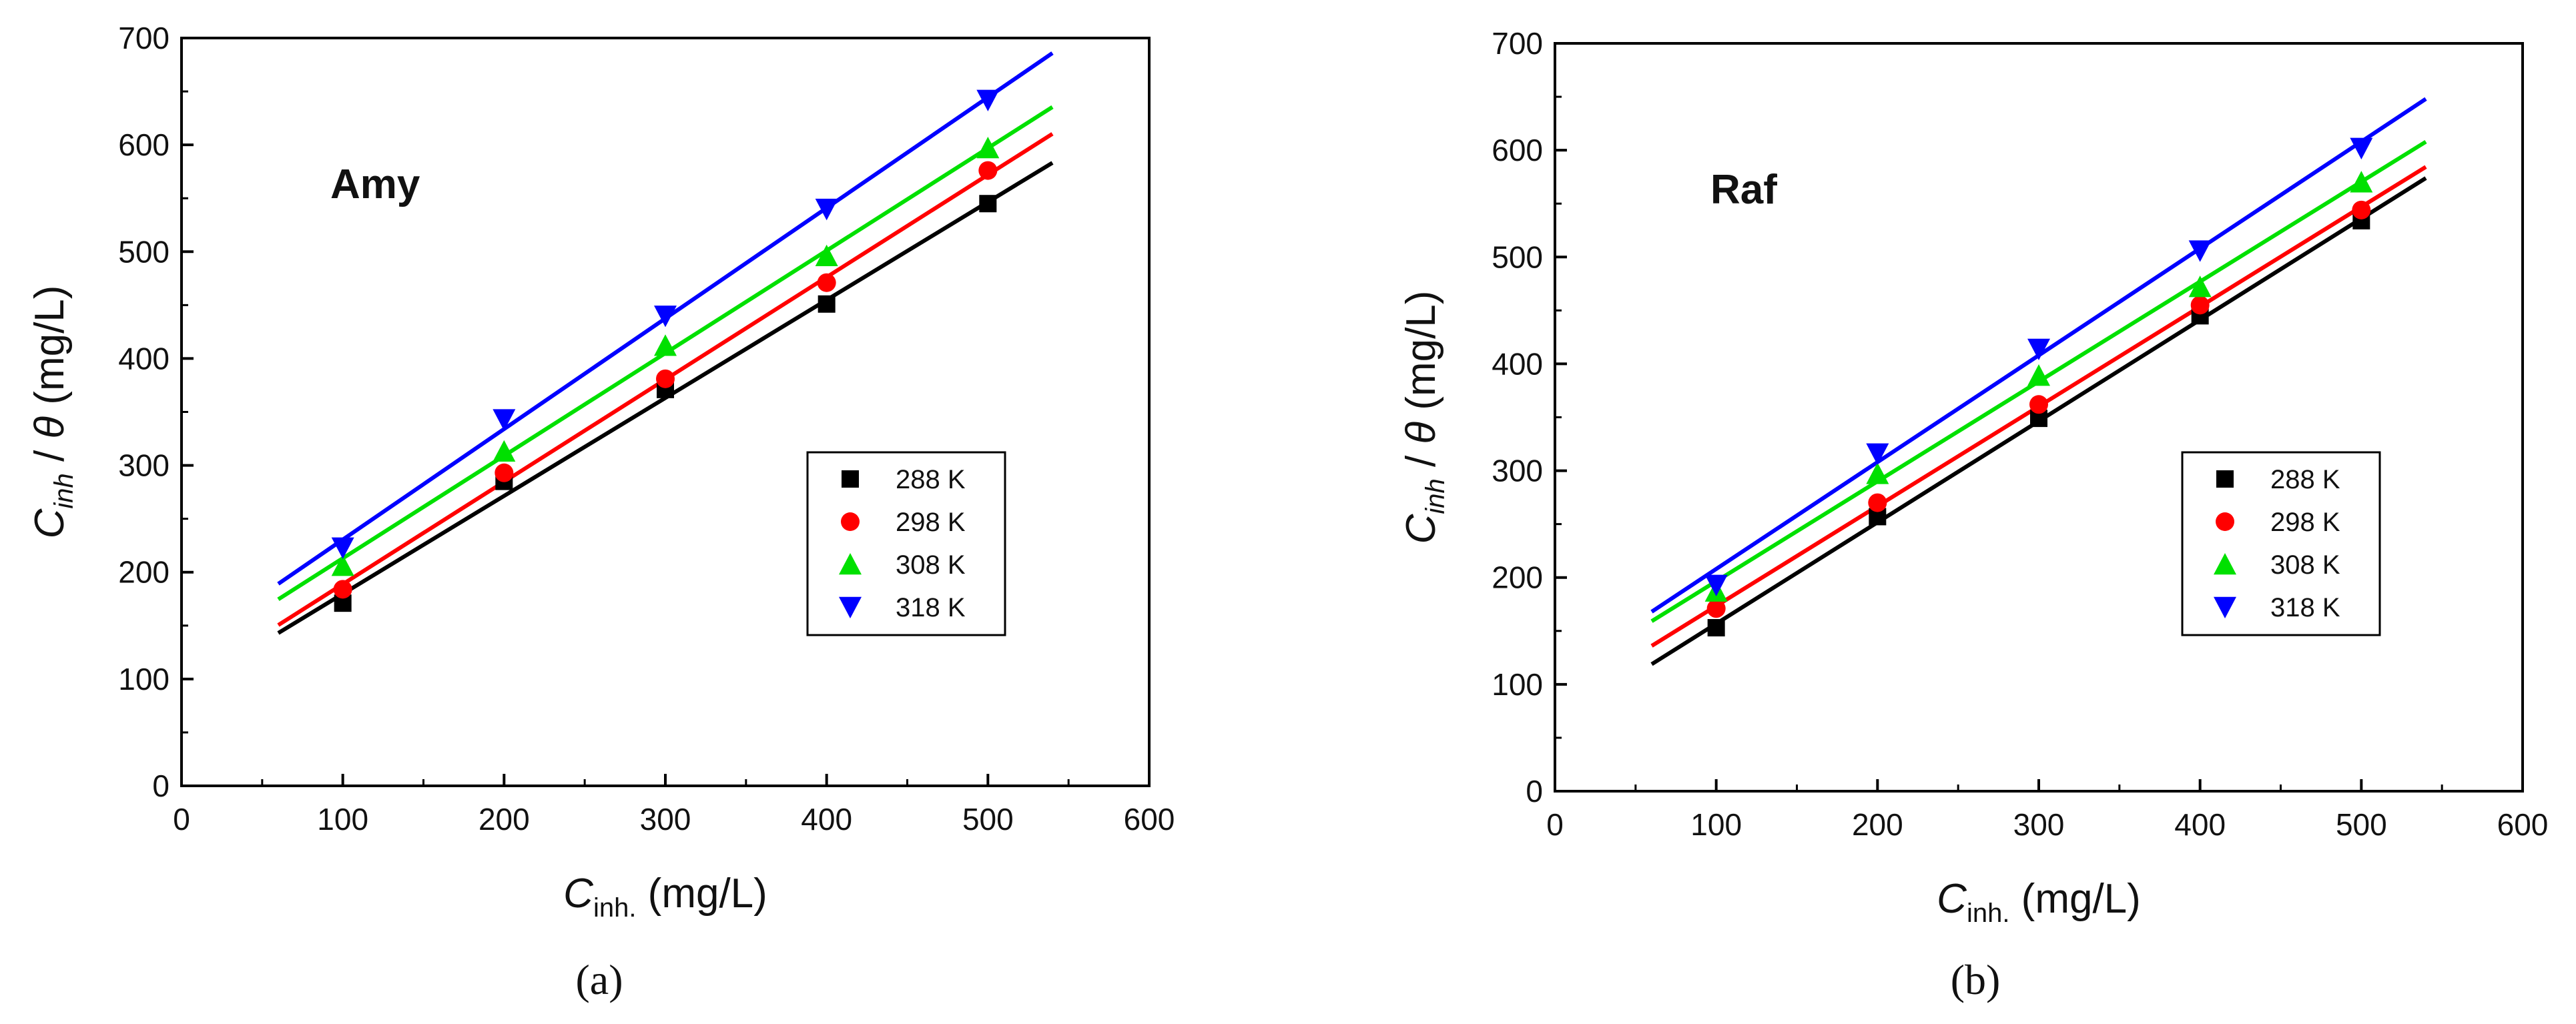  What do you see at coordinates (1976, 979) in the screenshot?
I see `caption-b: (b)` at bounding box center [1976, 979].